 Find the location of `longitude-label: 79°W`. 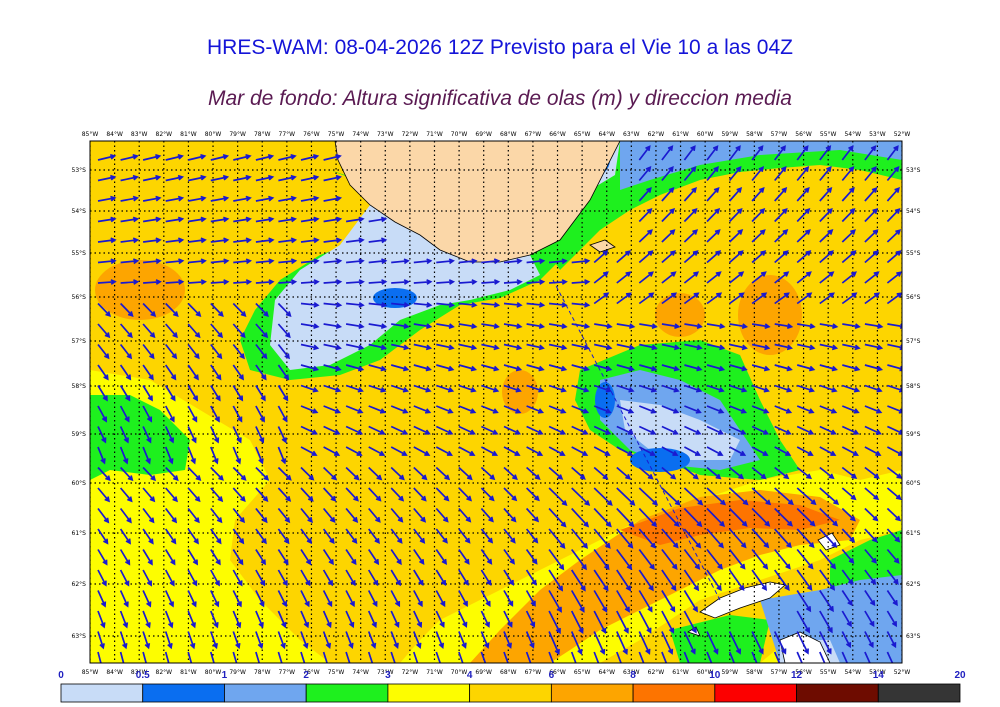

longitude-label: 79°W is located at coordinates (237, 134).